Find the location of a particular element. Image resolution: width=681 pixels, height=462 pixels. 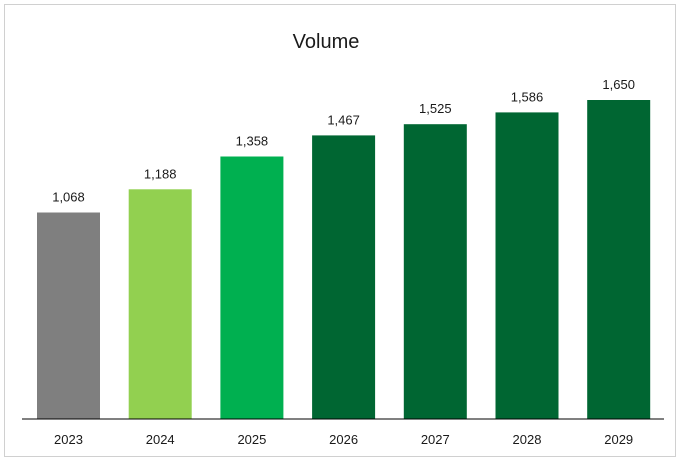

bar-2028 is located at coordinates (527, 266).